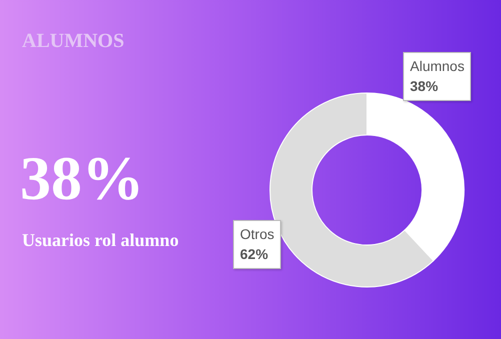  What do you see at coordinates (255, 254) in the screenshot?
I see `data-label: 62%` at bounding box center [255, 254].